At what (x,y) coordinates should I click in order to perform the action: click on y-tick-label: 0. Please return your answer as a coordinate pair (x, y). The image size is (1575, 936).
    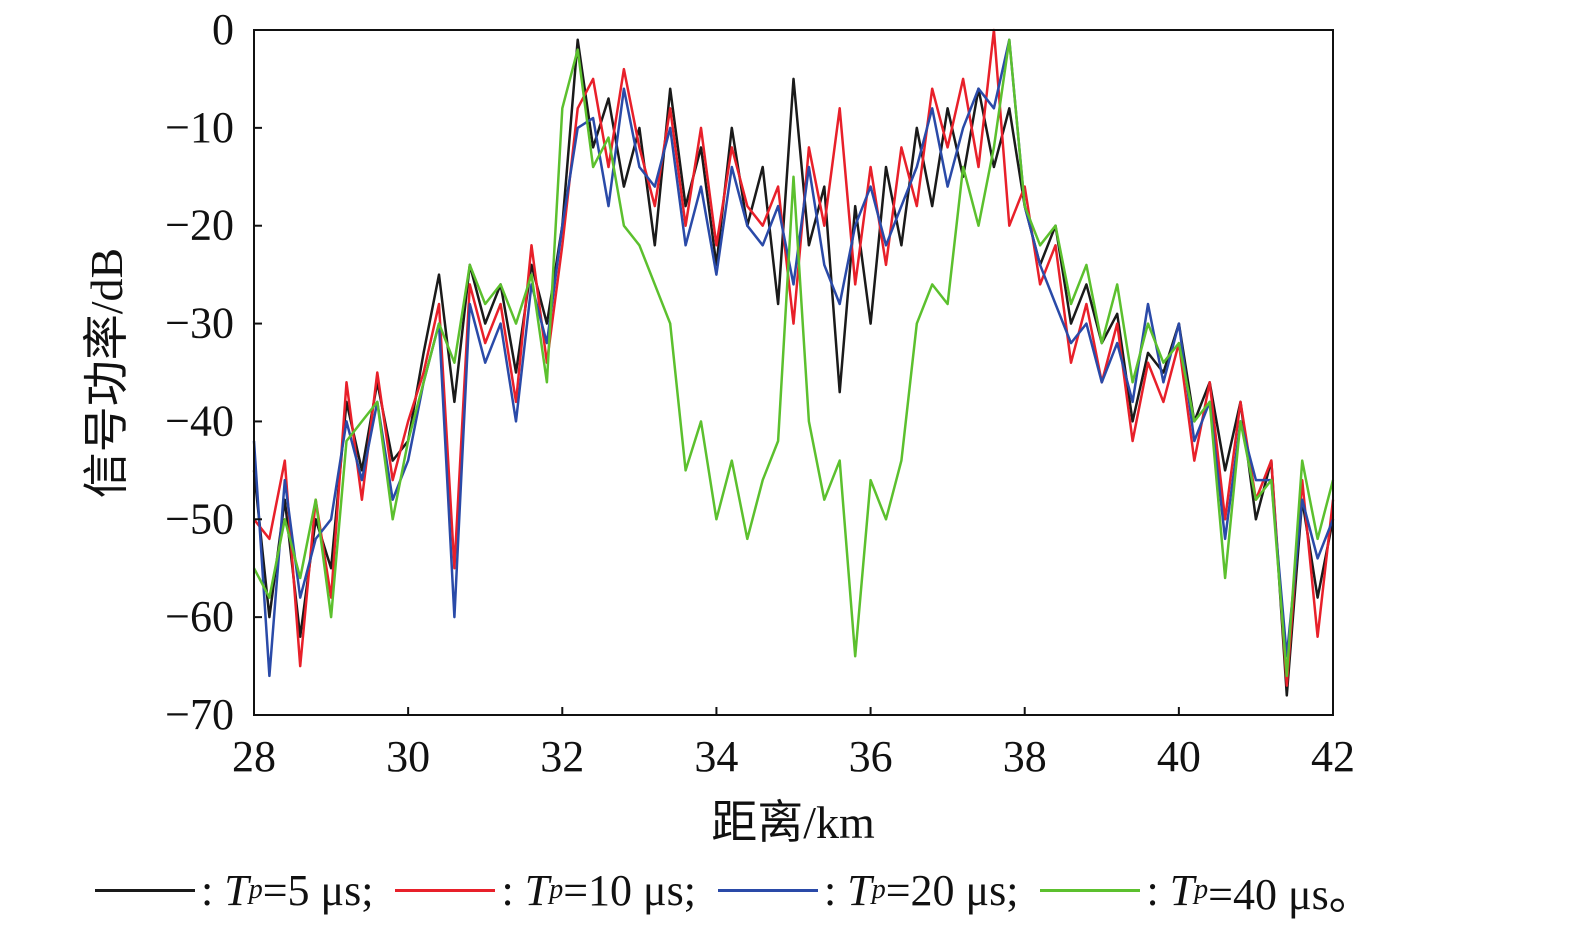
    Looking at the image, I should click on (223, 29).